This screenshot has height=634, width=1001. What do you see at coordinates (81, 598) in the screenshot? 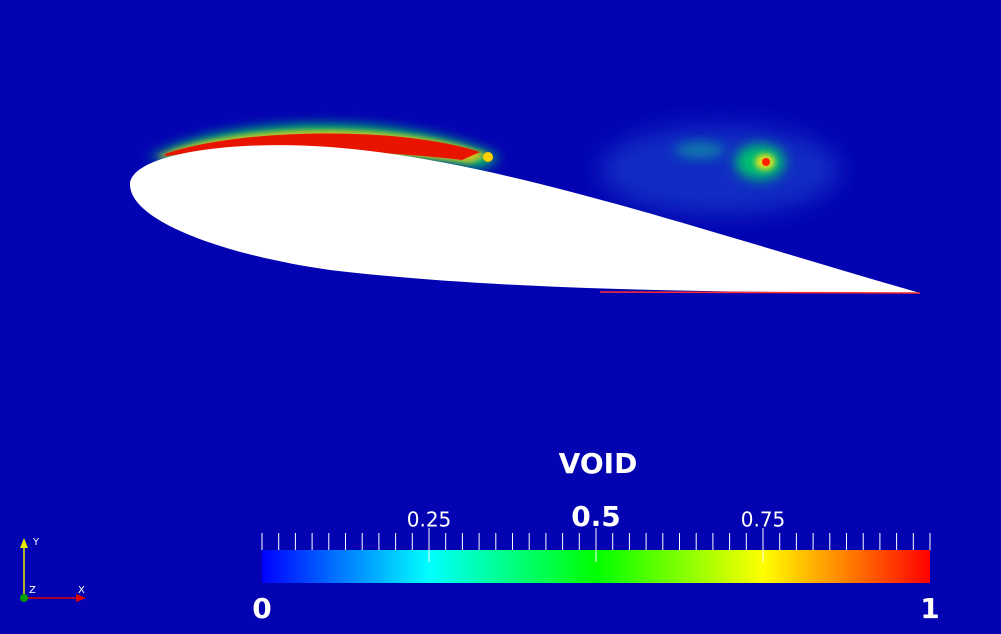
I see `x-arrowhead` at bounding box center [81, 598].